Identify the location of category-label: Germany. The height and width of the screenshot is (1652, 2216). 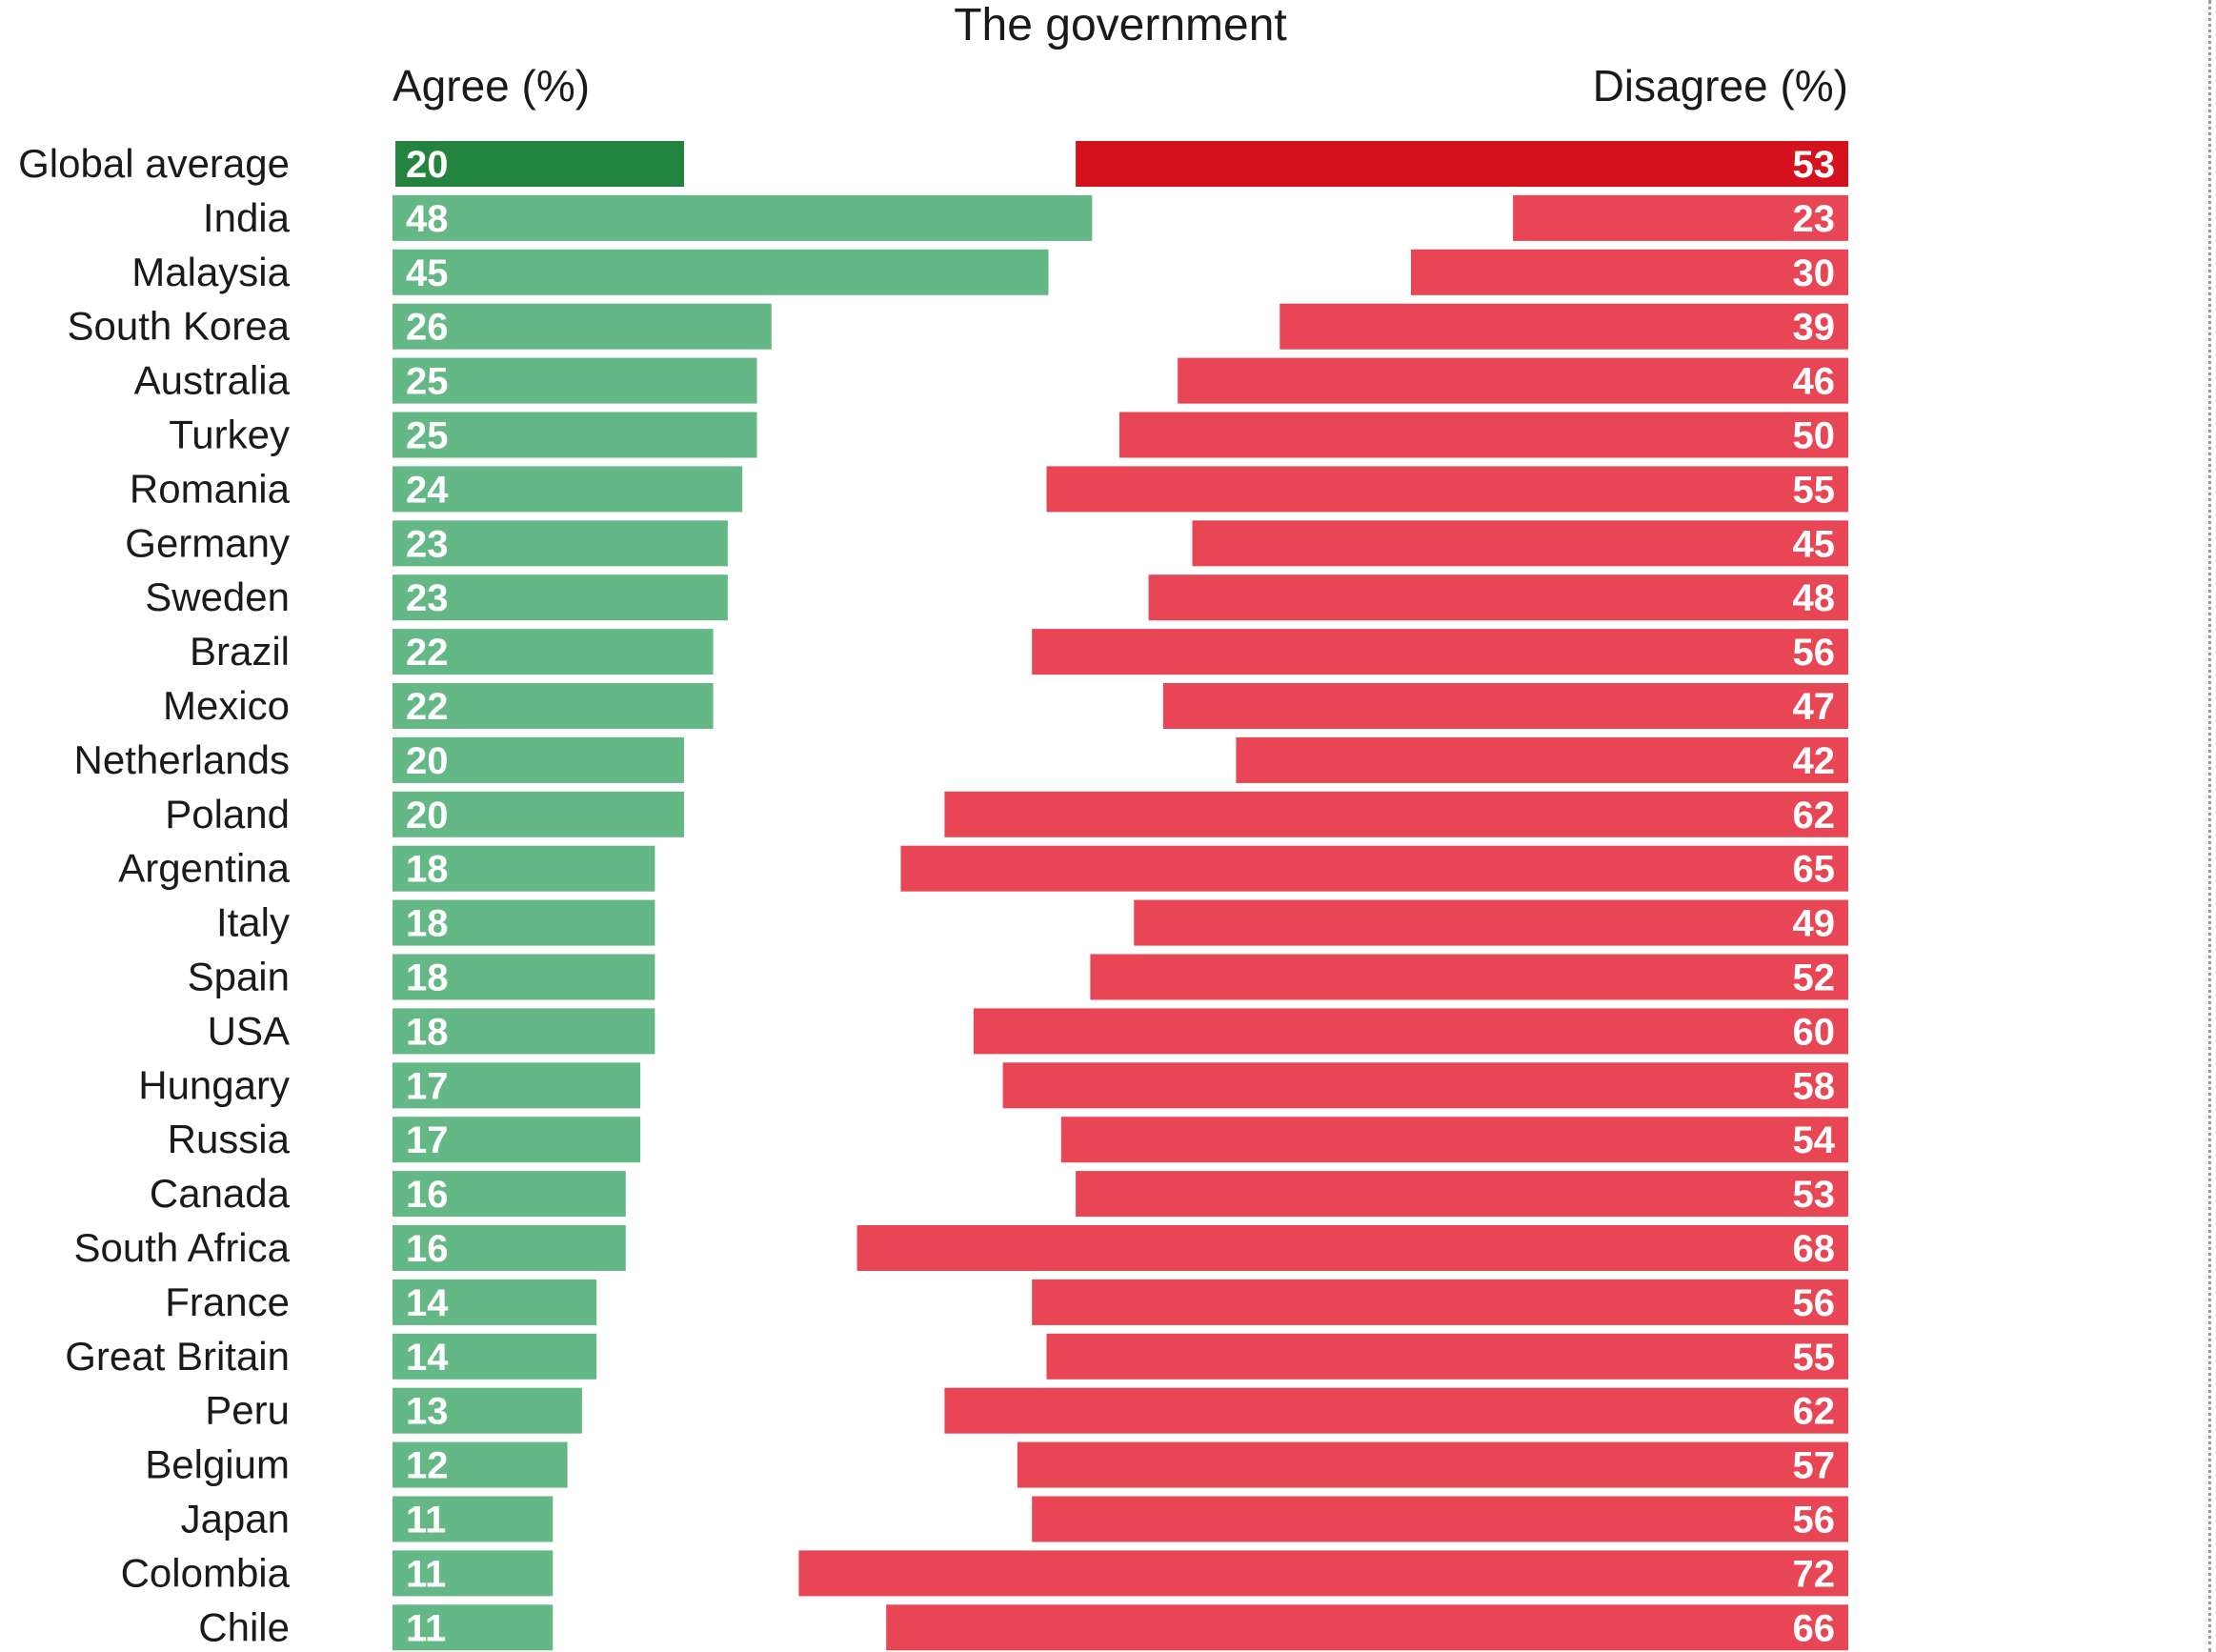
(207, 542).